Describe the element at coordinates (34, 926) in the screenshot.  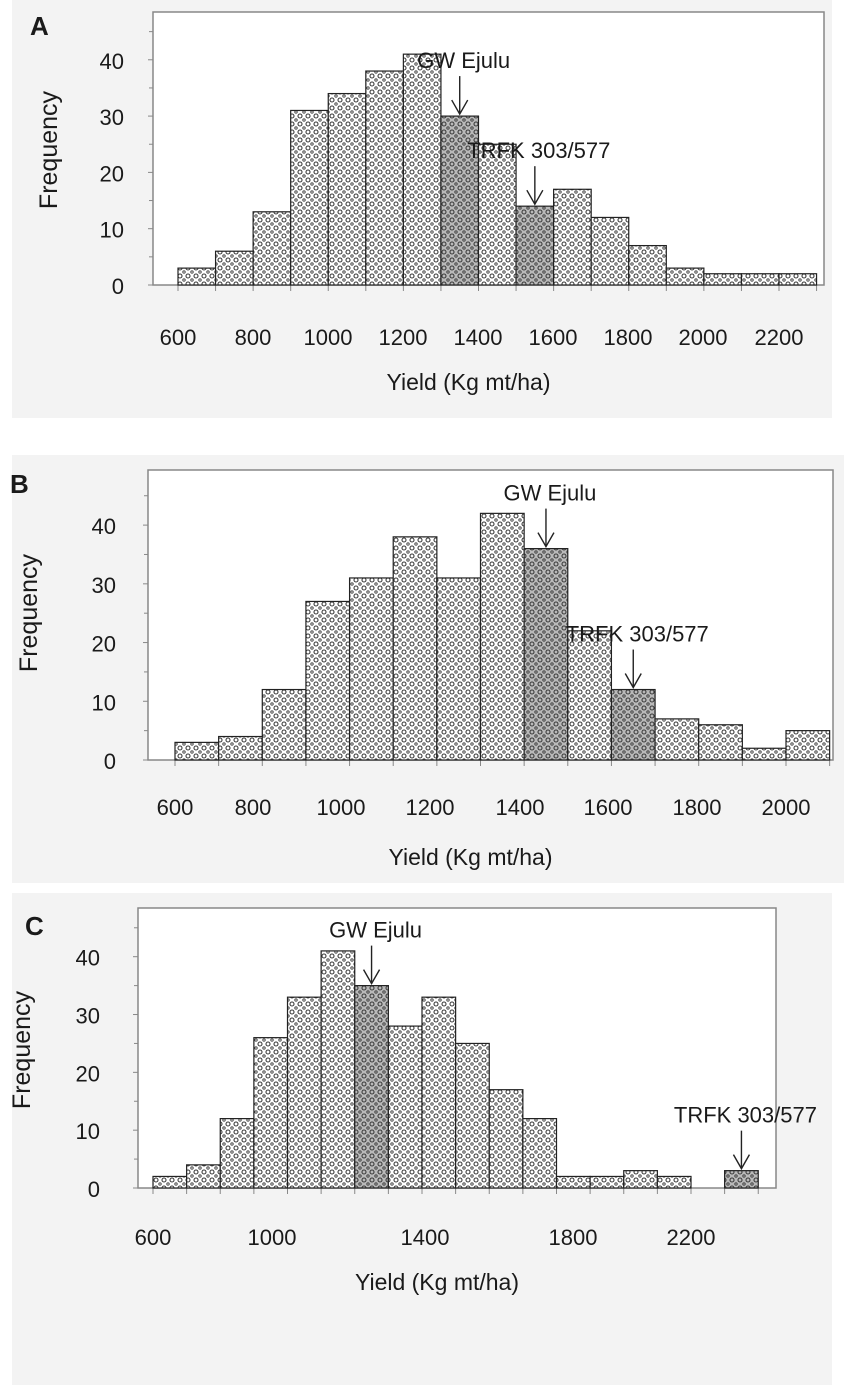
I see `panel-letter: C` at that location.